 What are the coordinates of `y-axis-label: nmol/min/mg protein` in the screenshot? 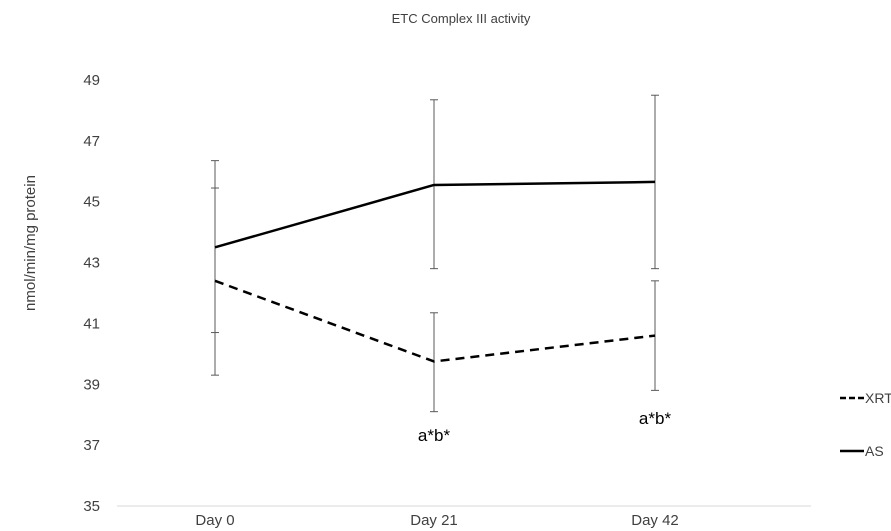 It's located at (30, 243).